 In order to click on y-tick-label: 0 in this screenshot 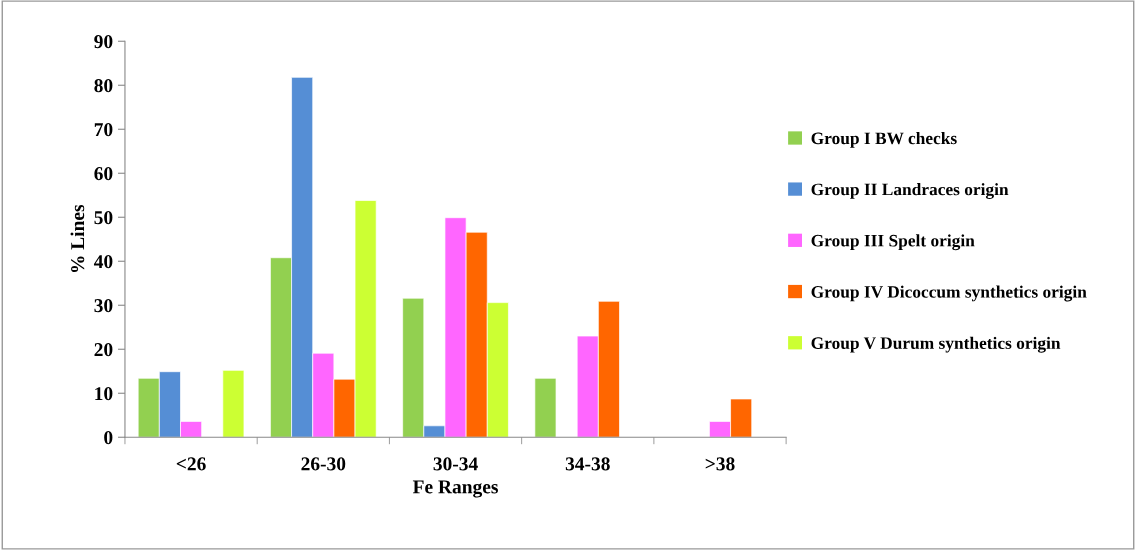, I will do `click(108, 438)`.